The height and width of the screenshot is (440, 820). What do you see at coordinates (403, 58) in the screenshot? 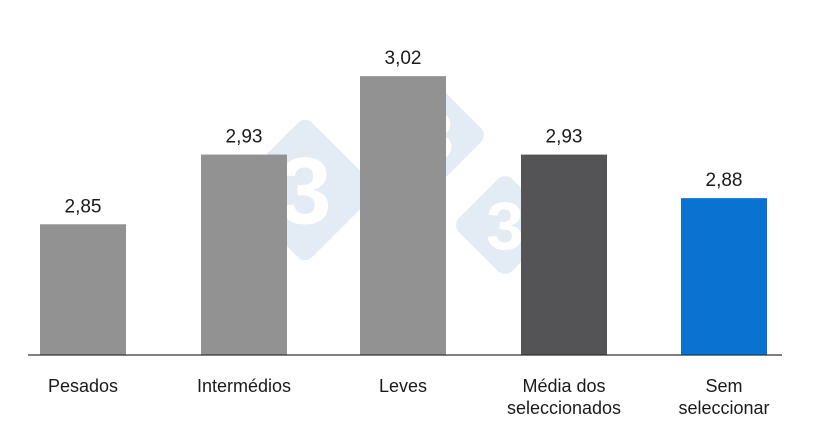
I see `value-label-3: 3,02` at bounding box center [403, 58].